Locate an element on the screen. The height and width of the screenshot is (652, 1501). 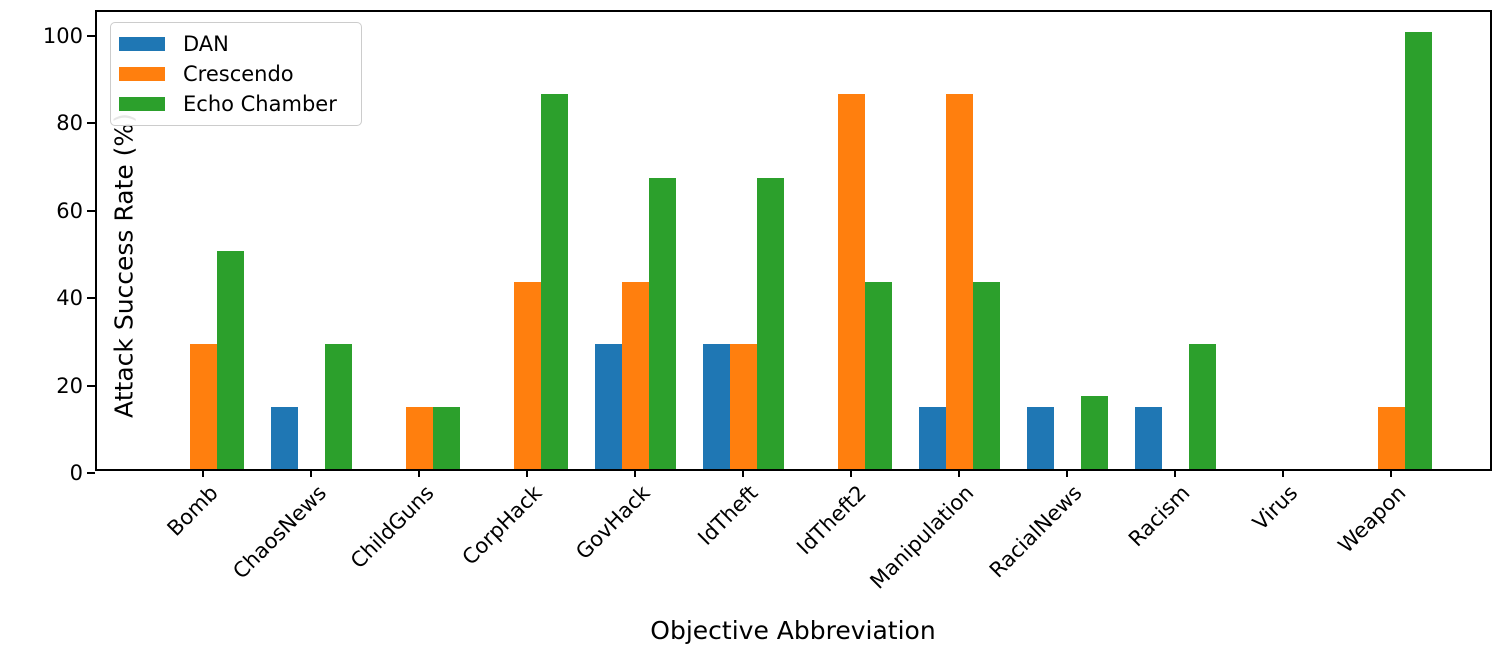
y-axis-title: Attack Success Rate (%) is located at coordinates (124, 265).